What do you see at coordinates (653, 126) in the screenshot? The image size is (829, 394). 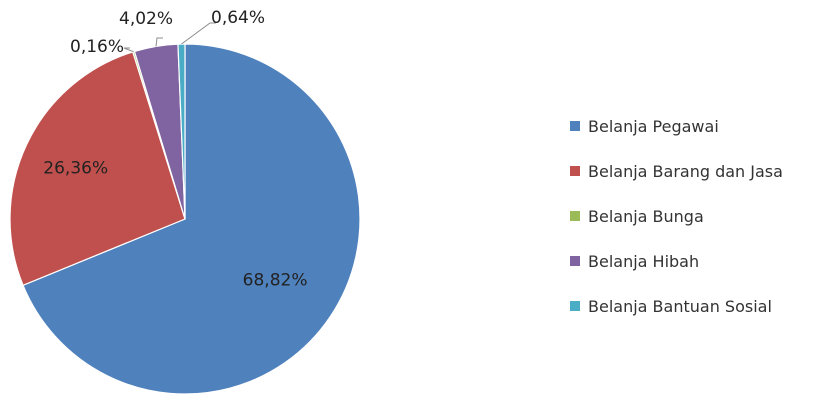 I see `legend-label-belanja-pegawai: Belanja Pegawai` at bounding box center [653, 126].